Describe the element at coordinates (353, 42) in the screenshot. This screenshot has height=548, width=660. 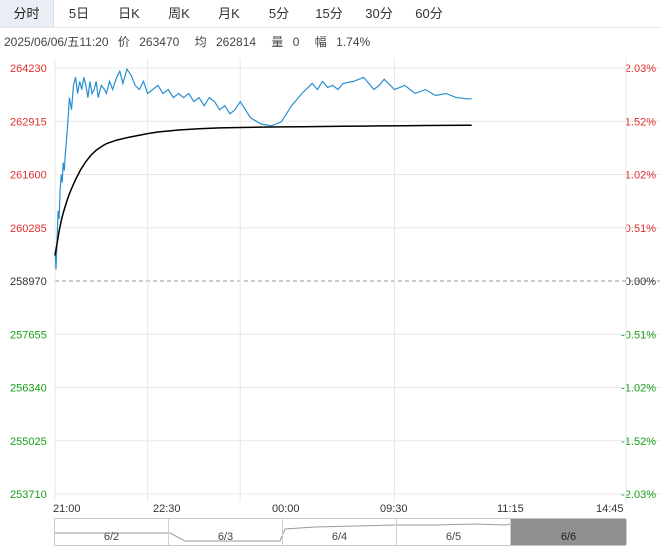
I see `info-change-value: 1.74%` at that location.